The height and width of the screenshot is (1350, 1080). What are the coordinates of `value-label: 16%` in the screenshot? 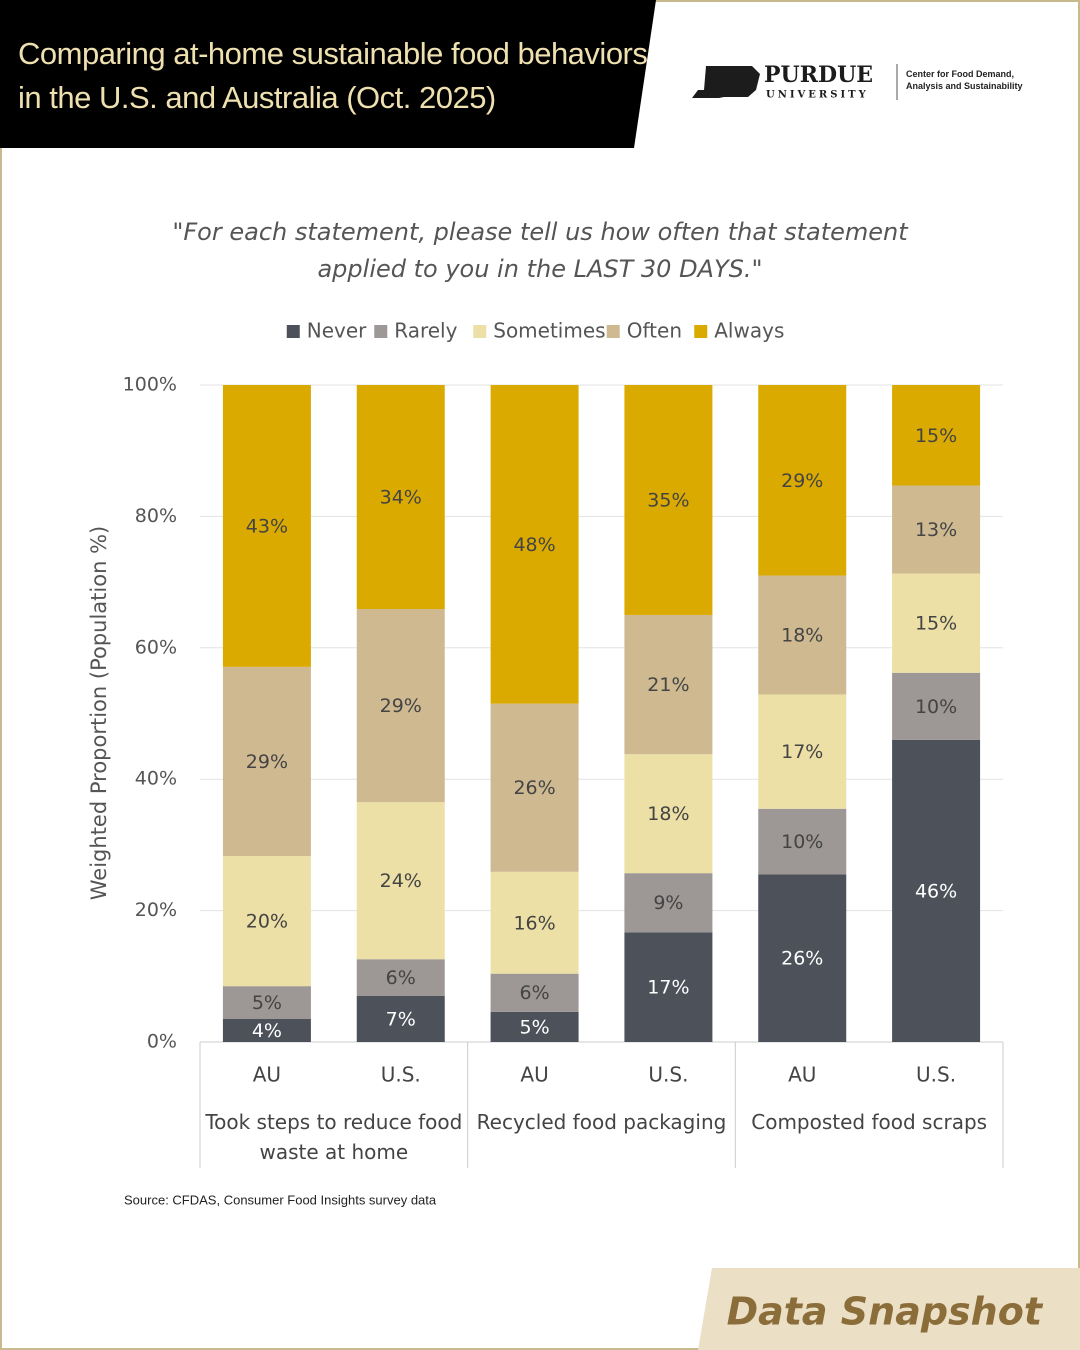 It's located at (534, 923).